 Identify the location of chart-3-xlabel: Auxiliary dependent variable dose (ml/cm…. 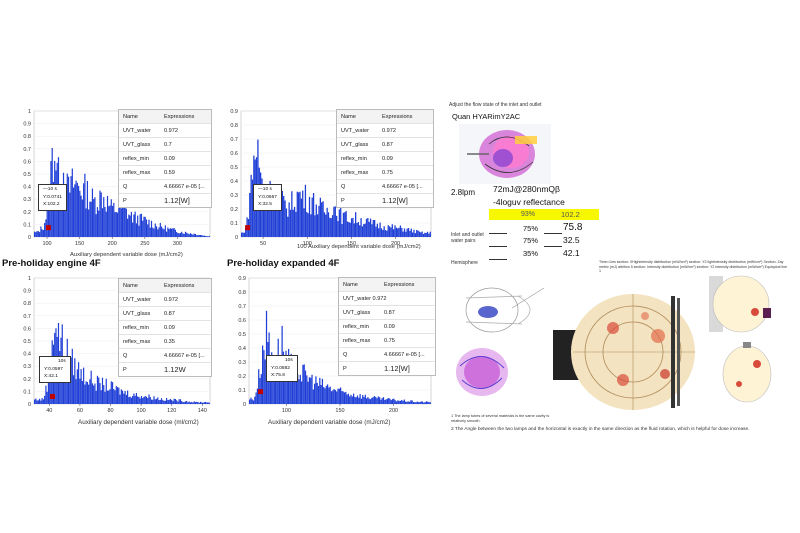
(138, 422).